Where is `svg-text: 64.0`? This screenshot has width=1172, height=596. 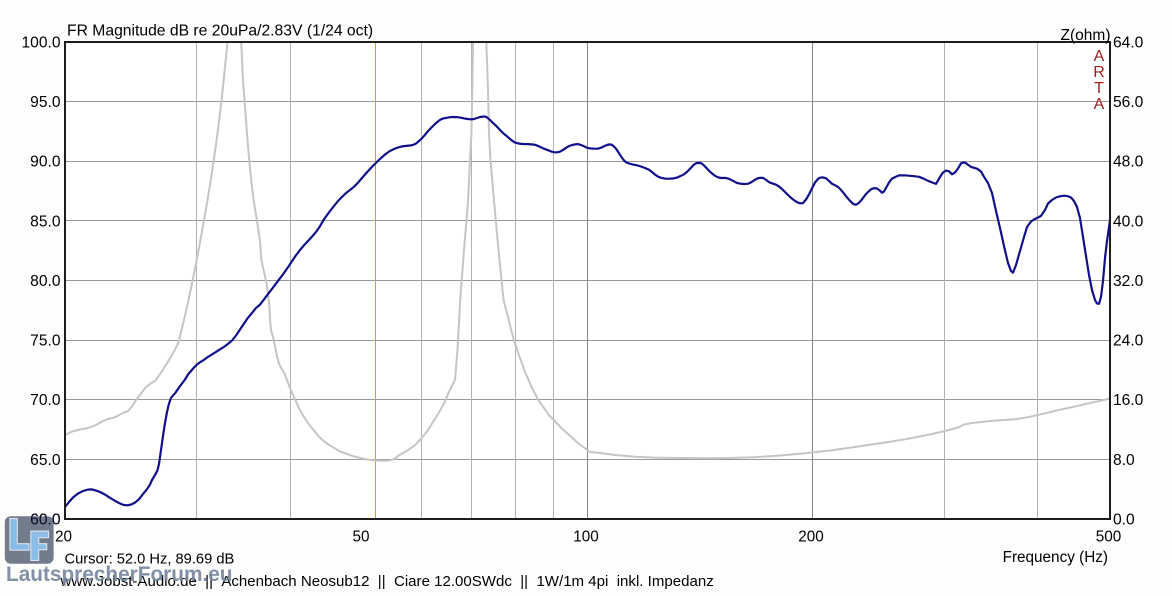 svg-text: 64.0 is located at coordinates (1128, 42).